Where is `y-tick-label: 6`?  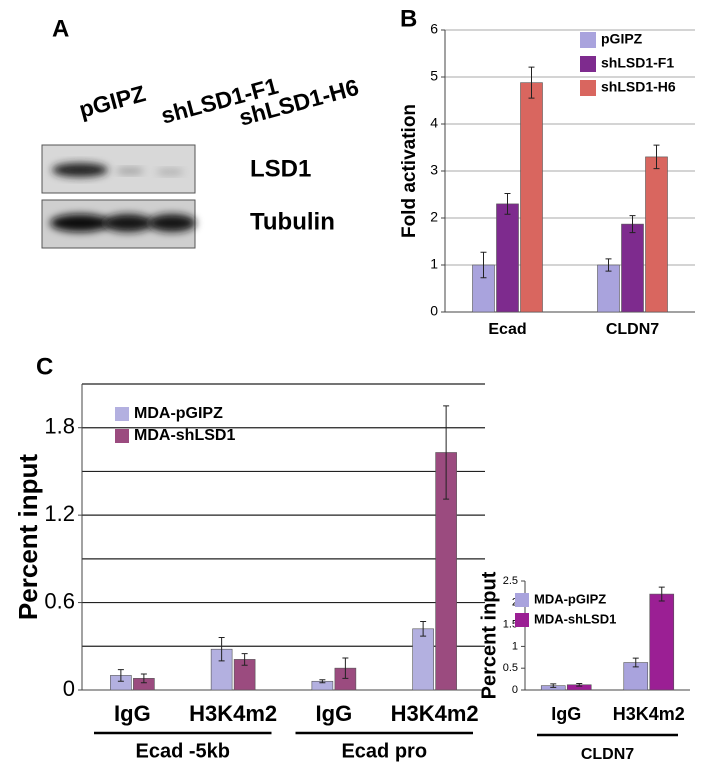
y-tick-label: 6 is located at coordinates (434, 29).